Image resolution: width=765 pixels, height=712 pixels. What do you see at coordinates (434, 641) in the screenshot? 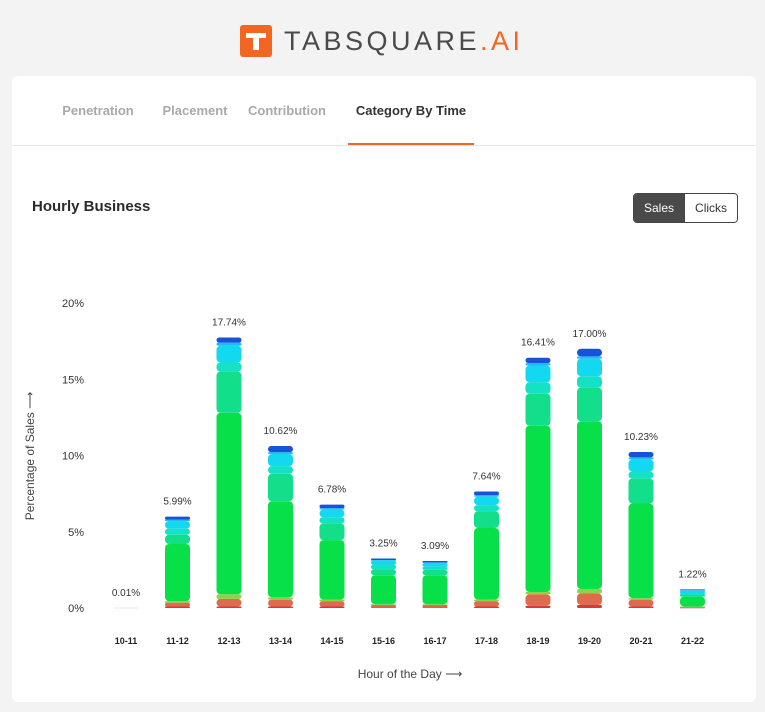
I see `x-tick-label: 16-17` at bounding box center [434, 641].